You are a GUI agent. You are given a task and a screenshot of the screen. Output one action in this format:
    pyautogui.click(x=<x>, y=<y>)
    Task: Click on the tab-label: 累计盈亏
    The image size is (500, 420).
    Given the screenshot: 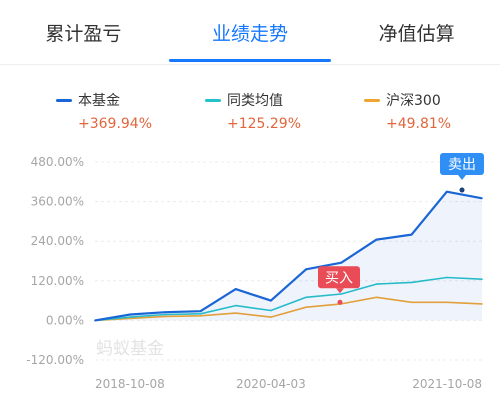 What is the action you would take?
    pyautogui.click(x=83, y=33)
    